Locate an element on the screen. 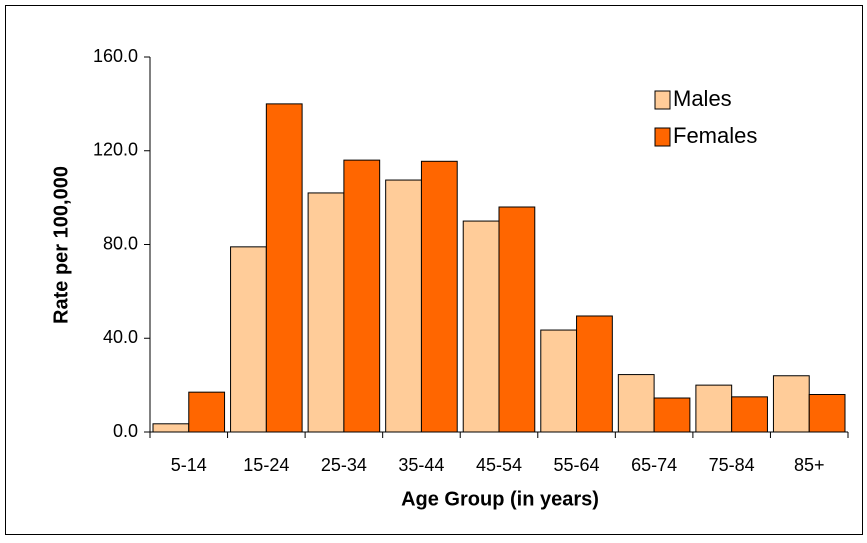 Image resolution: width=867 pixels, height=543 pixels. x-tick-label: 65-74 is located at coordinates (654, 465).